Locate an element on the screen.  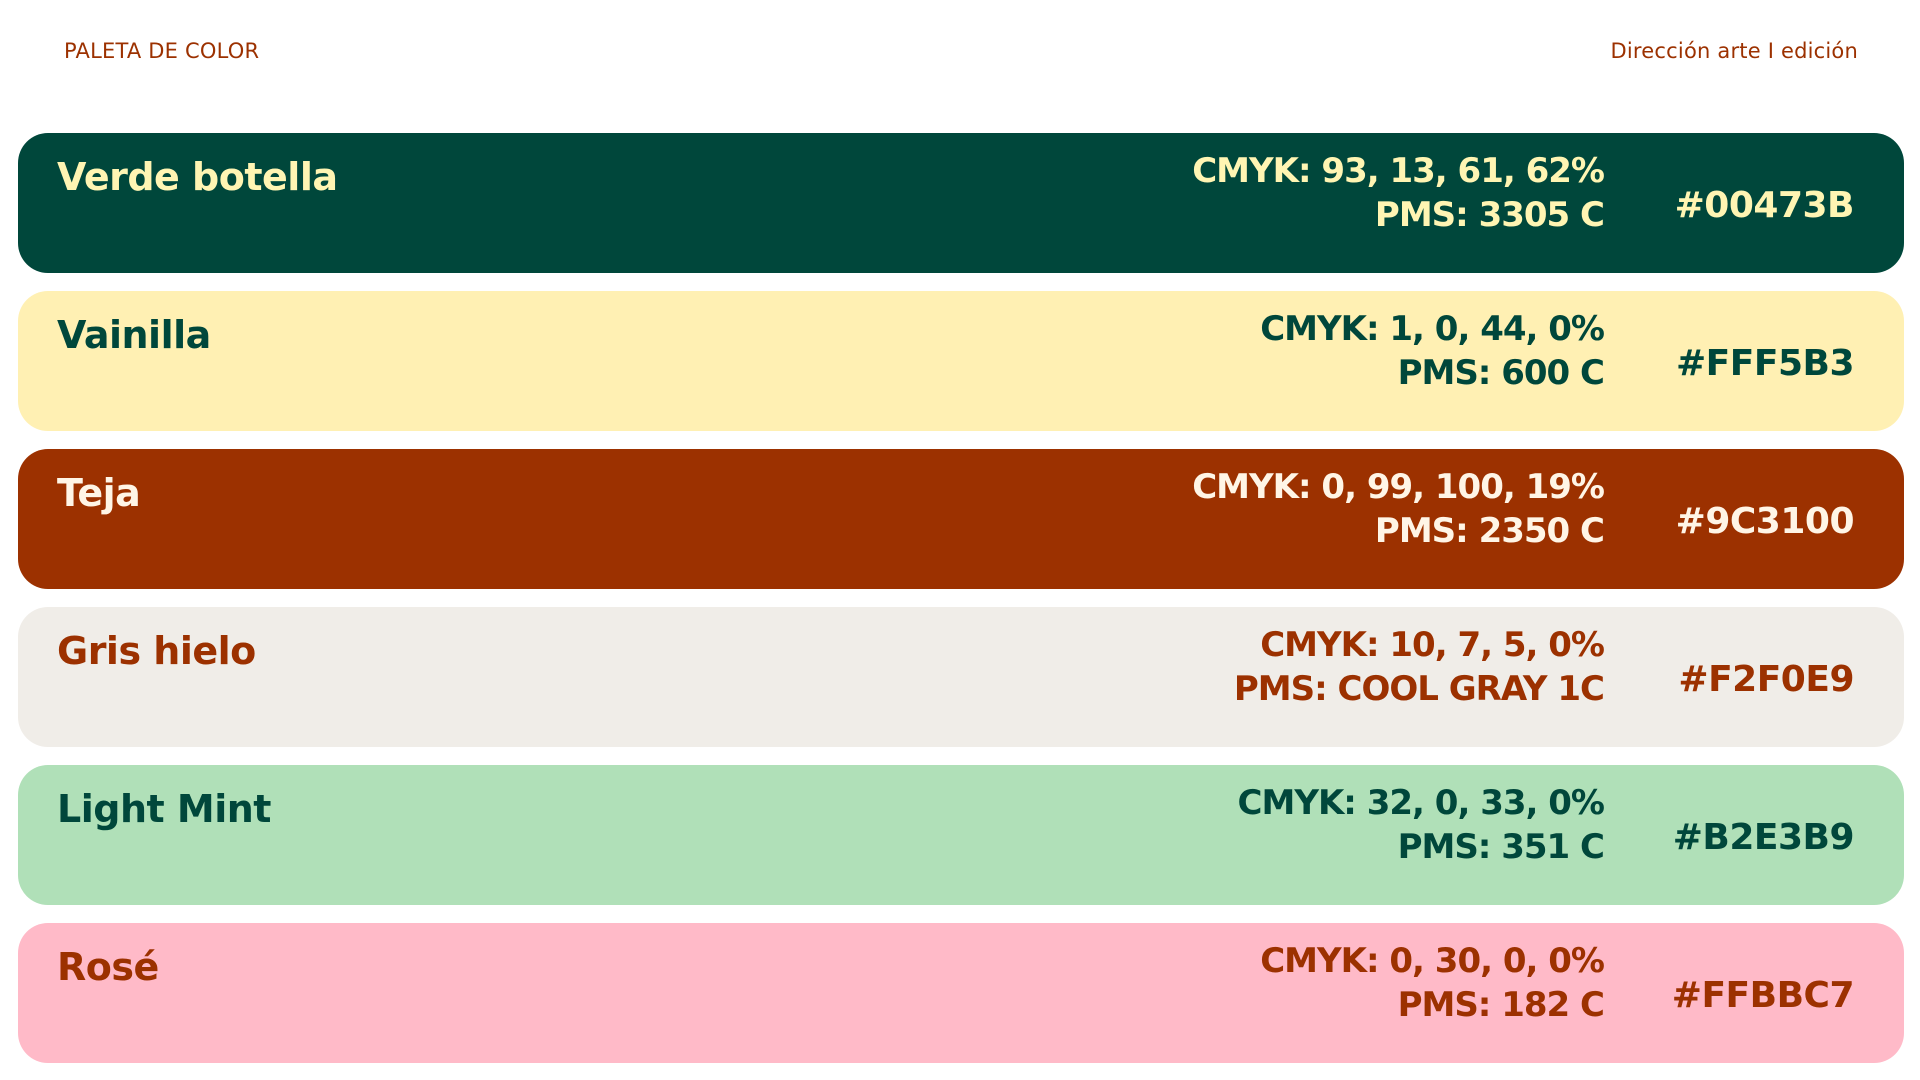
swatch-hex: #FFBBC7 is located at coordinates (1763, 995).